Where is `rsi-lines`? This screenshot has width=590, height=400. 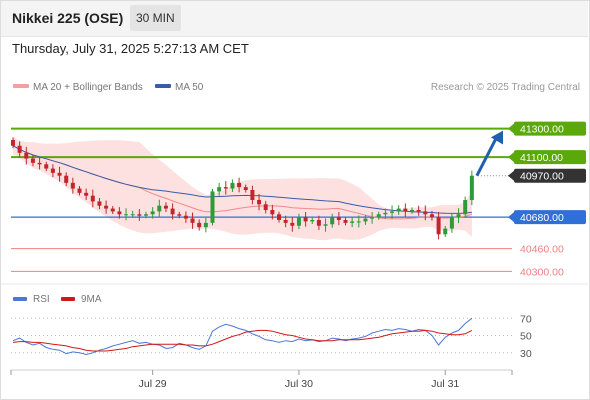 rsi-lines is located at coordinates (242, 336).